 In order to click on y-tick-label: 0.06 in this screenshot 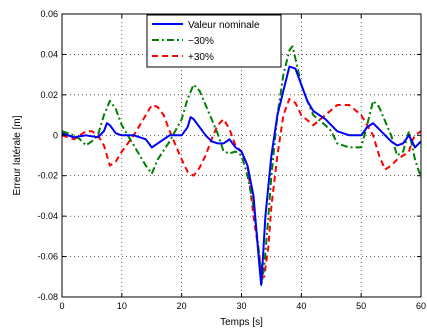, I will do `click(49, 14)`.